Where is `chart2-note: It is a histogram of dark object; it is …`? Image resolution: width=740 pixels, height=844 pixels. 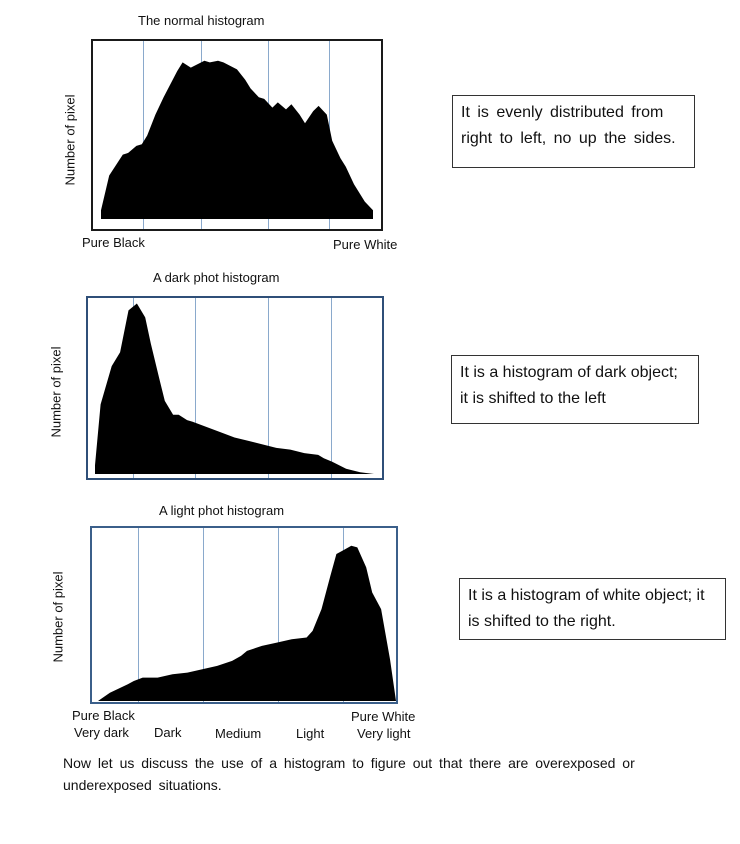
chart2-note: It is a histogram of dark object; it is … is located at coordinates (575, 389).